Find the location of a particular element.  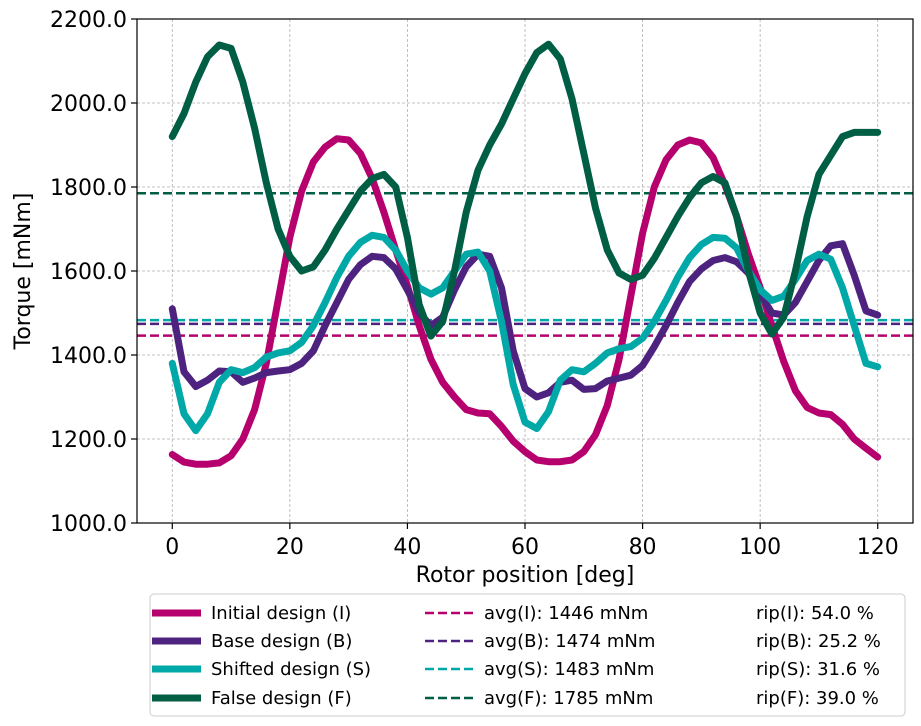

y-axis-title: Torque [mNm] is located at coordinates (23, 272).